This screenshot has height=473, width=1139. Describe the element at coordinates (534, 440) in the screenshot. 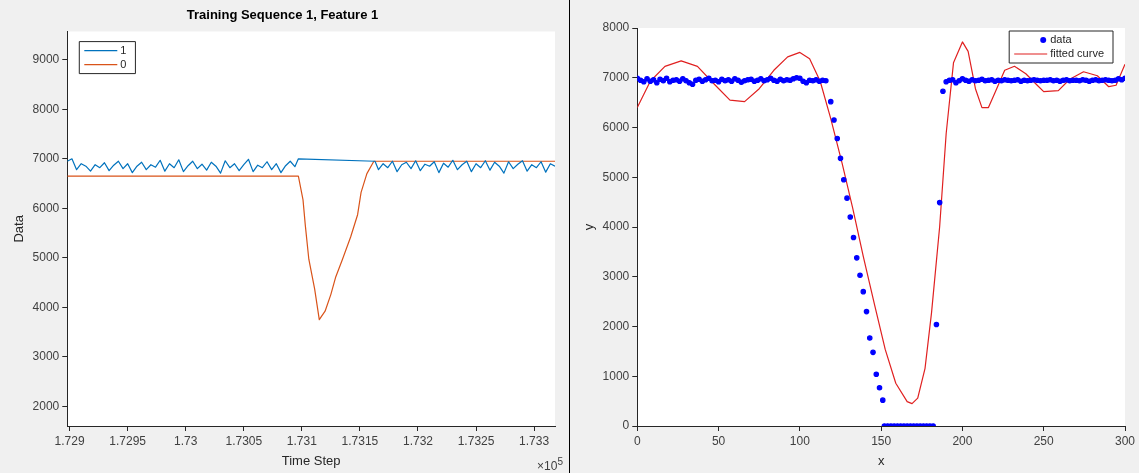

I see `x-tick-label: 1.733` at that location.